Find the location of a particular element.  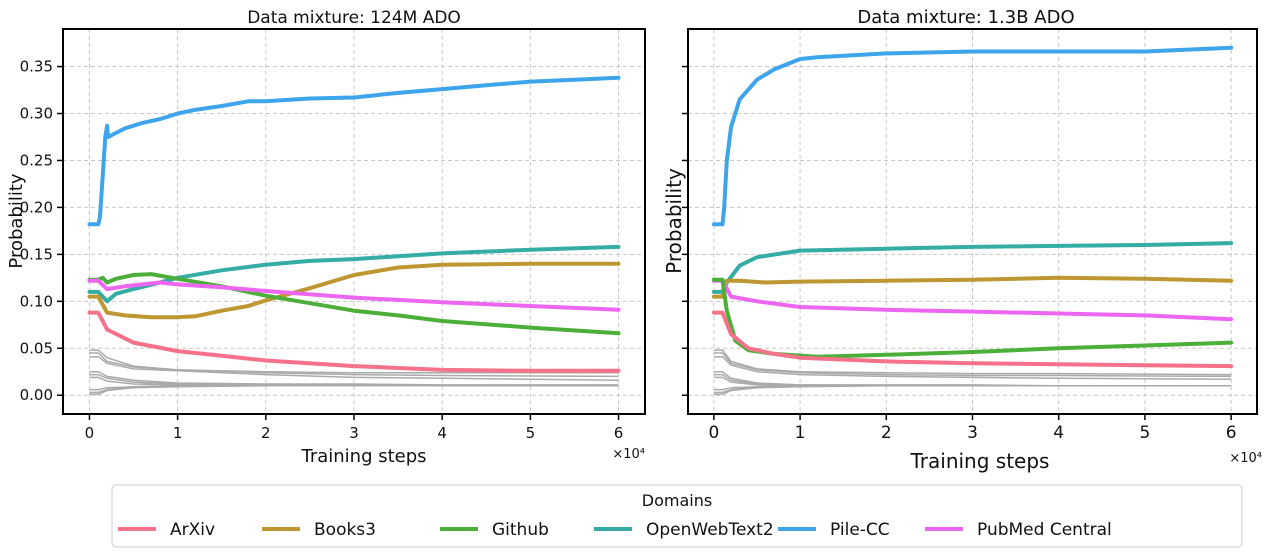

legend-entry: PubMed Central is located at coordinates (1044, 530).